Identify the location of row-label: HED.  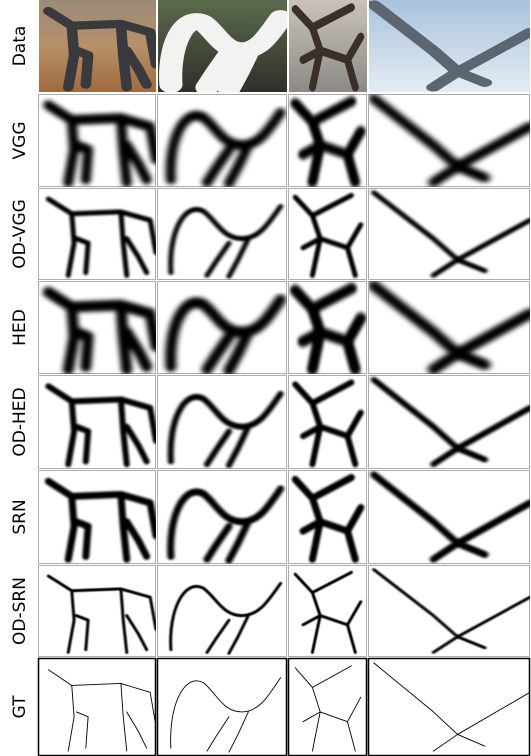
(20, 327).